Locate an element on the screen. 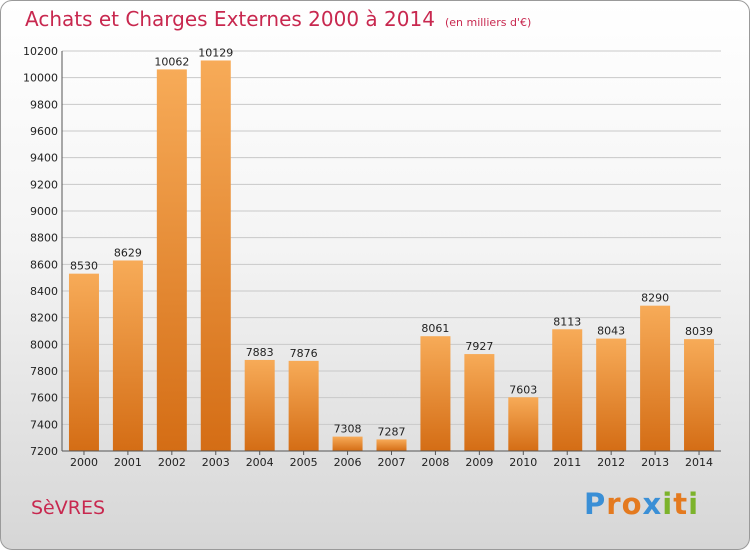 The width and height of the screenshot is (750, 550). y-tick-label: 9800 is located at coordinates (44, 104).